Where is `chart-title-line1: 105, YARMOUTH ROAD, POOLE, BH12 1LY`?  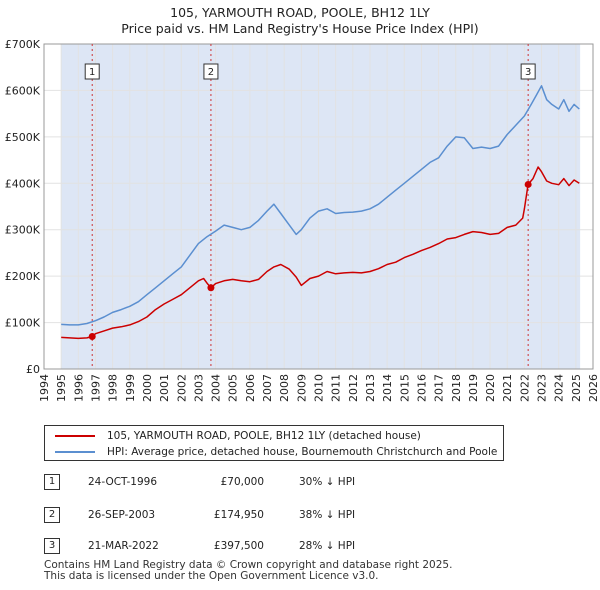 chart-title-line1: 105, YARMOUTH ROAD, POOLE, BH12 1LY is located at coordinates (300, 12).